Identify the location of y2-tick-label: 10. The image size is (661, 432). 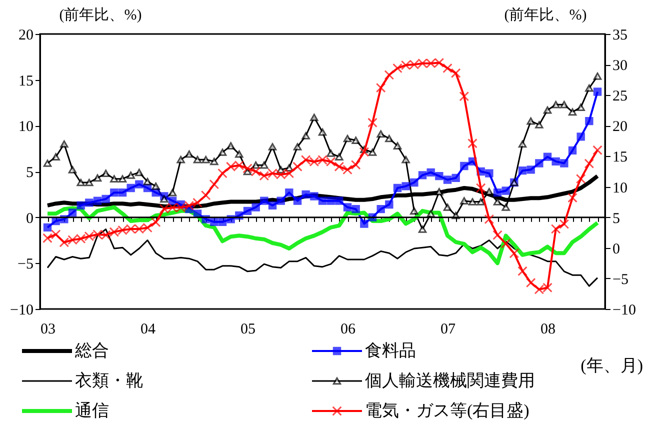
(620, 188).